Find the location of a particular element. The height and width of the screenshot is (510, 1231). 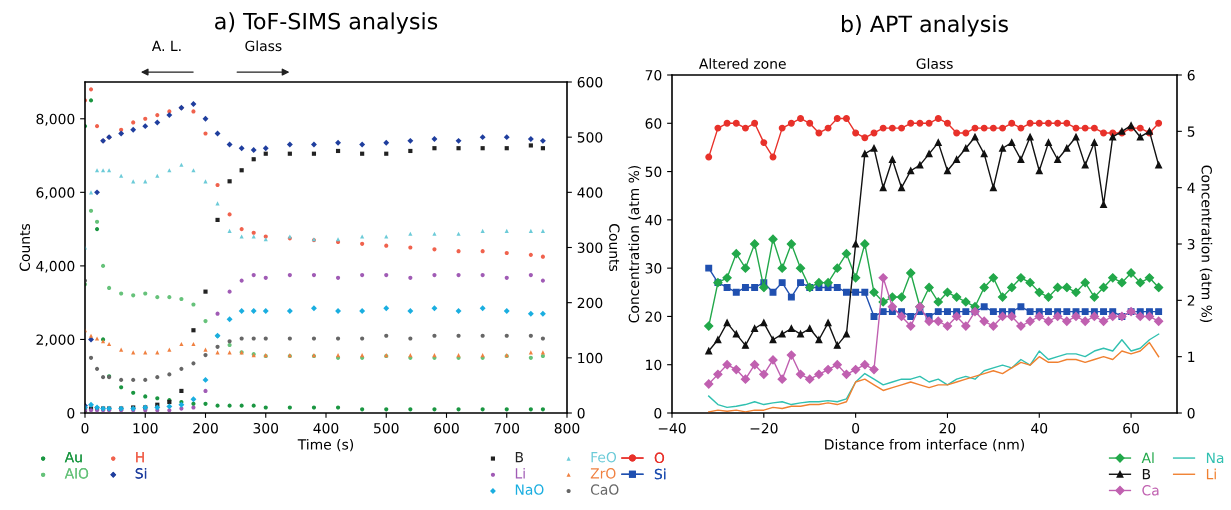

x-tick-label: −40 is located at coordinates (672, 428).